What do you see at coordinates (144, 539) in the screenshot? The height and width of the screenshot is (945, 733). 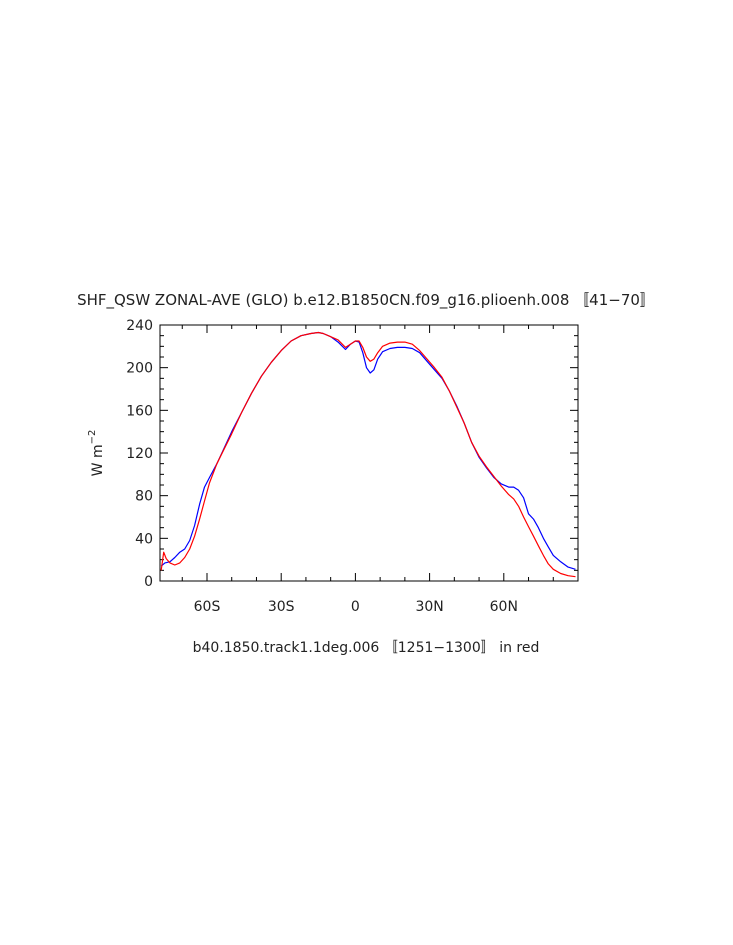 I see `y-tick-label: 40` at bounding box center [144, 539].